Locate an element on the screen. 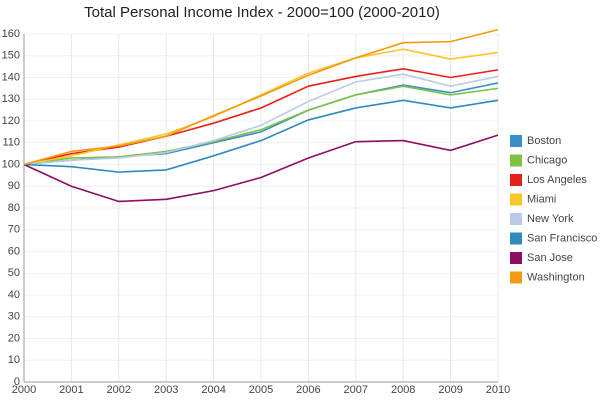 The width and height of the screenshot is (600, 400). y-tick-label: 80 is located at coordinates (14, 208).